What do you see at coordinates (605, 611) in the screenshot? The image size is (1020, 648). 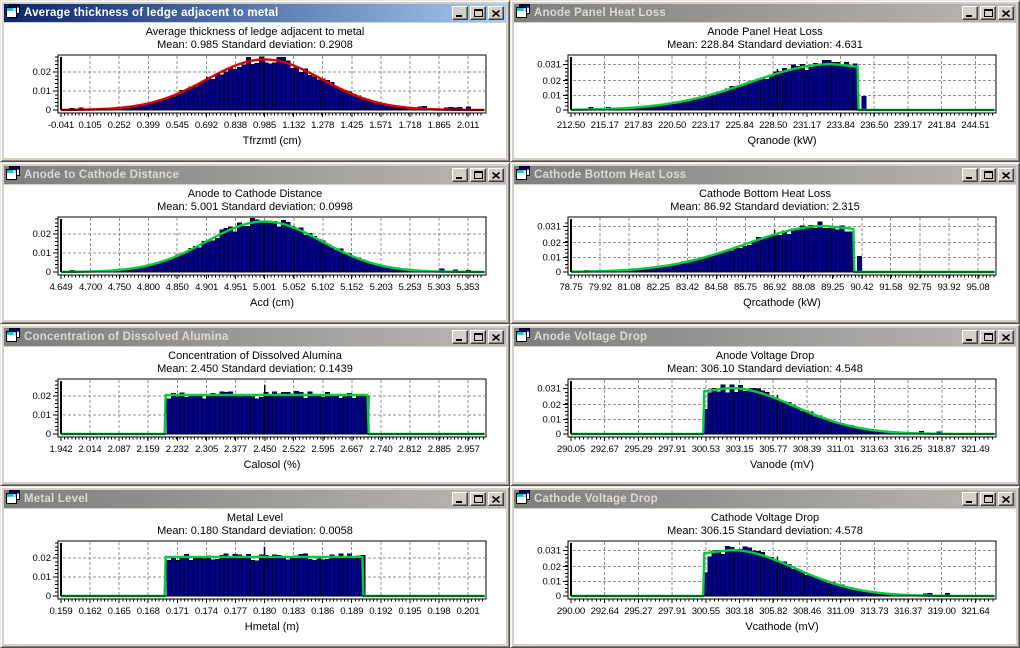 I see `svg-text: 292.64` at bounding box center [605, 611].